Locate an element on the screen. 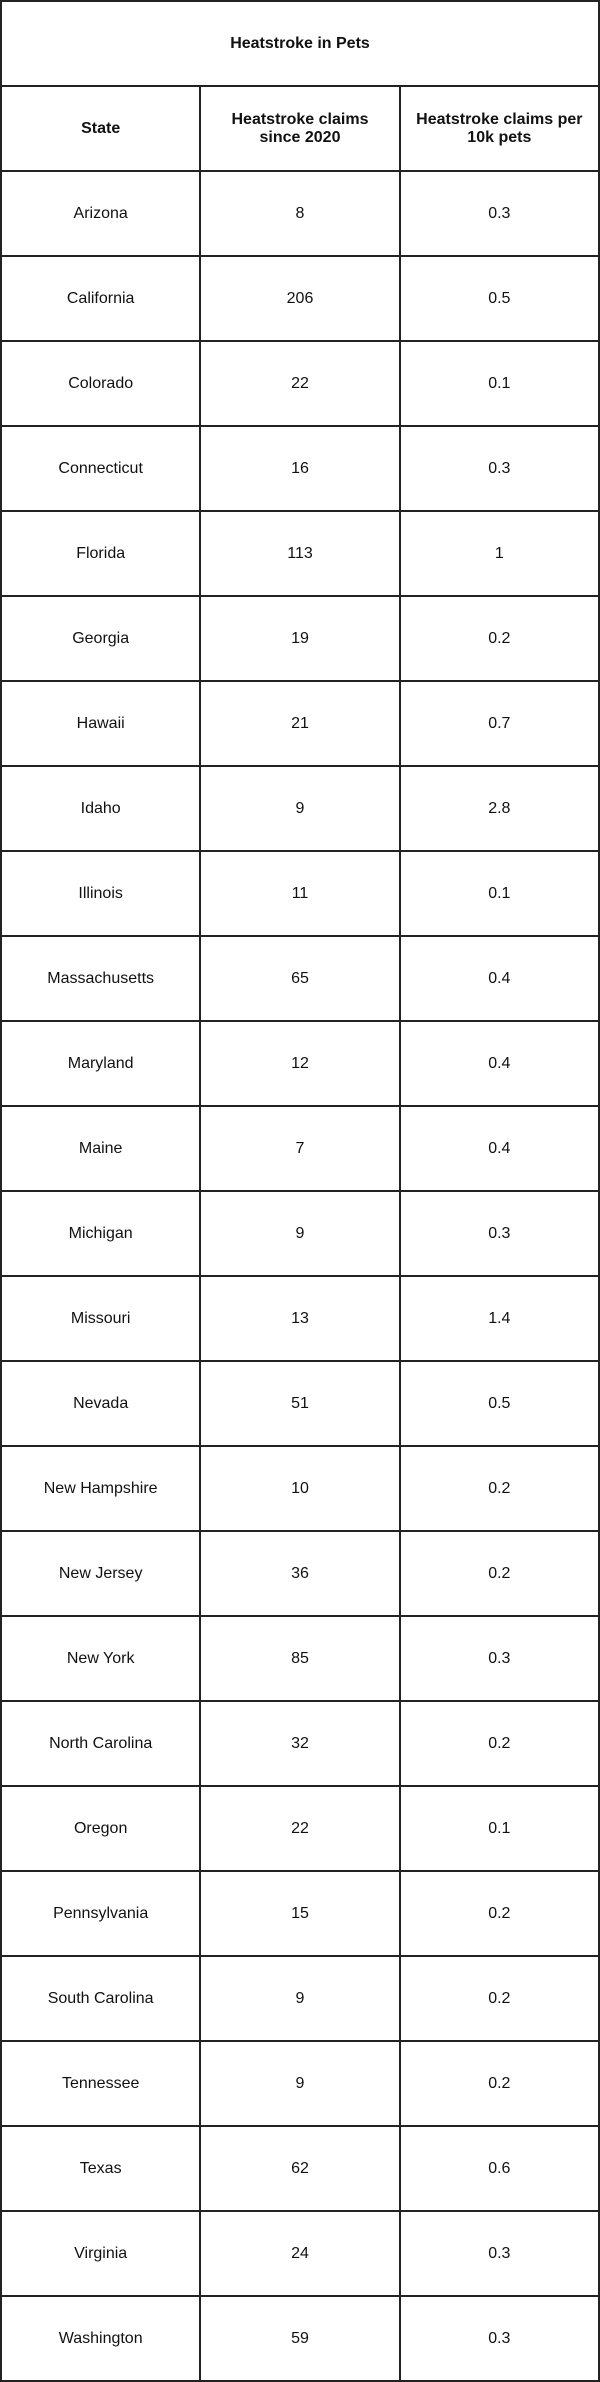  table-row: Michigan 9 0.3 is located at coordinates (300, 1233).